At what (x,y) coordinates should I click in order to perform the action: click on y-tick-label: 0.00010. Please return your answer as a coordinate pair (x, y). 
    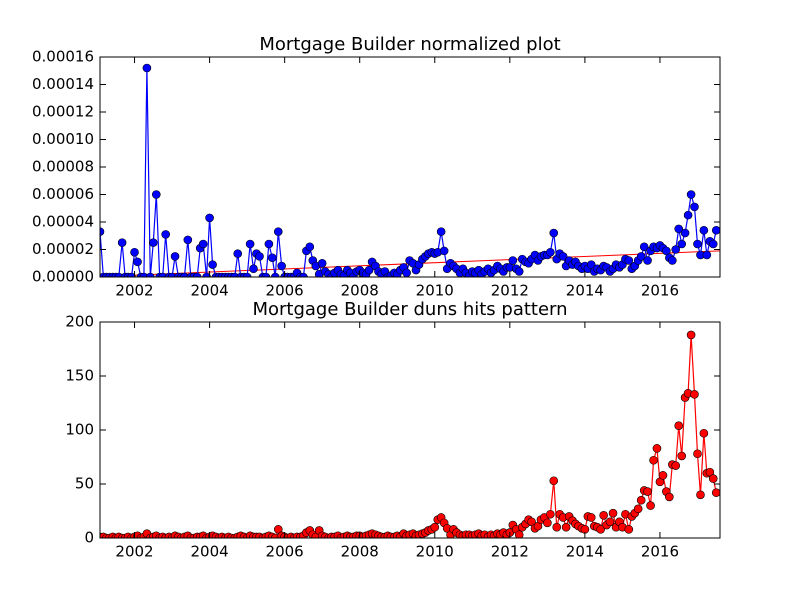
    Looking at the image, I should click on (63, 139).